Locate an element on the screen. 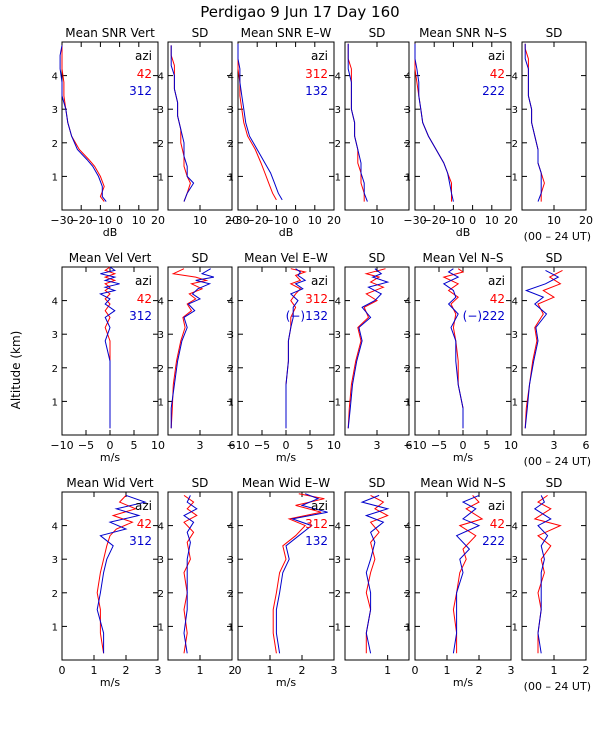  x-tick-label: 20 is located at coordinates (232, 220).